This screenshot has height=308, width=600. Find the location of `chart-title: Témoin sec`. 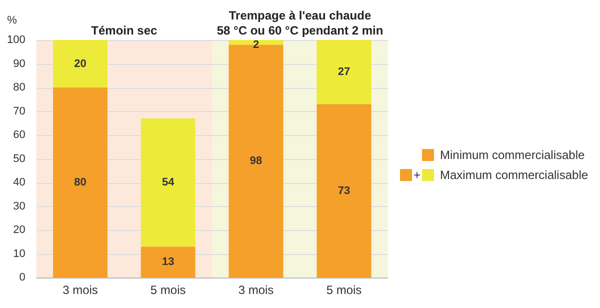

chart-title: Témoin sec is located at coordinates (124, 30).